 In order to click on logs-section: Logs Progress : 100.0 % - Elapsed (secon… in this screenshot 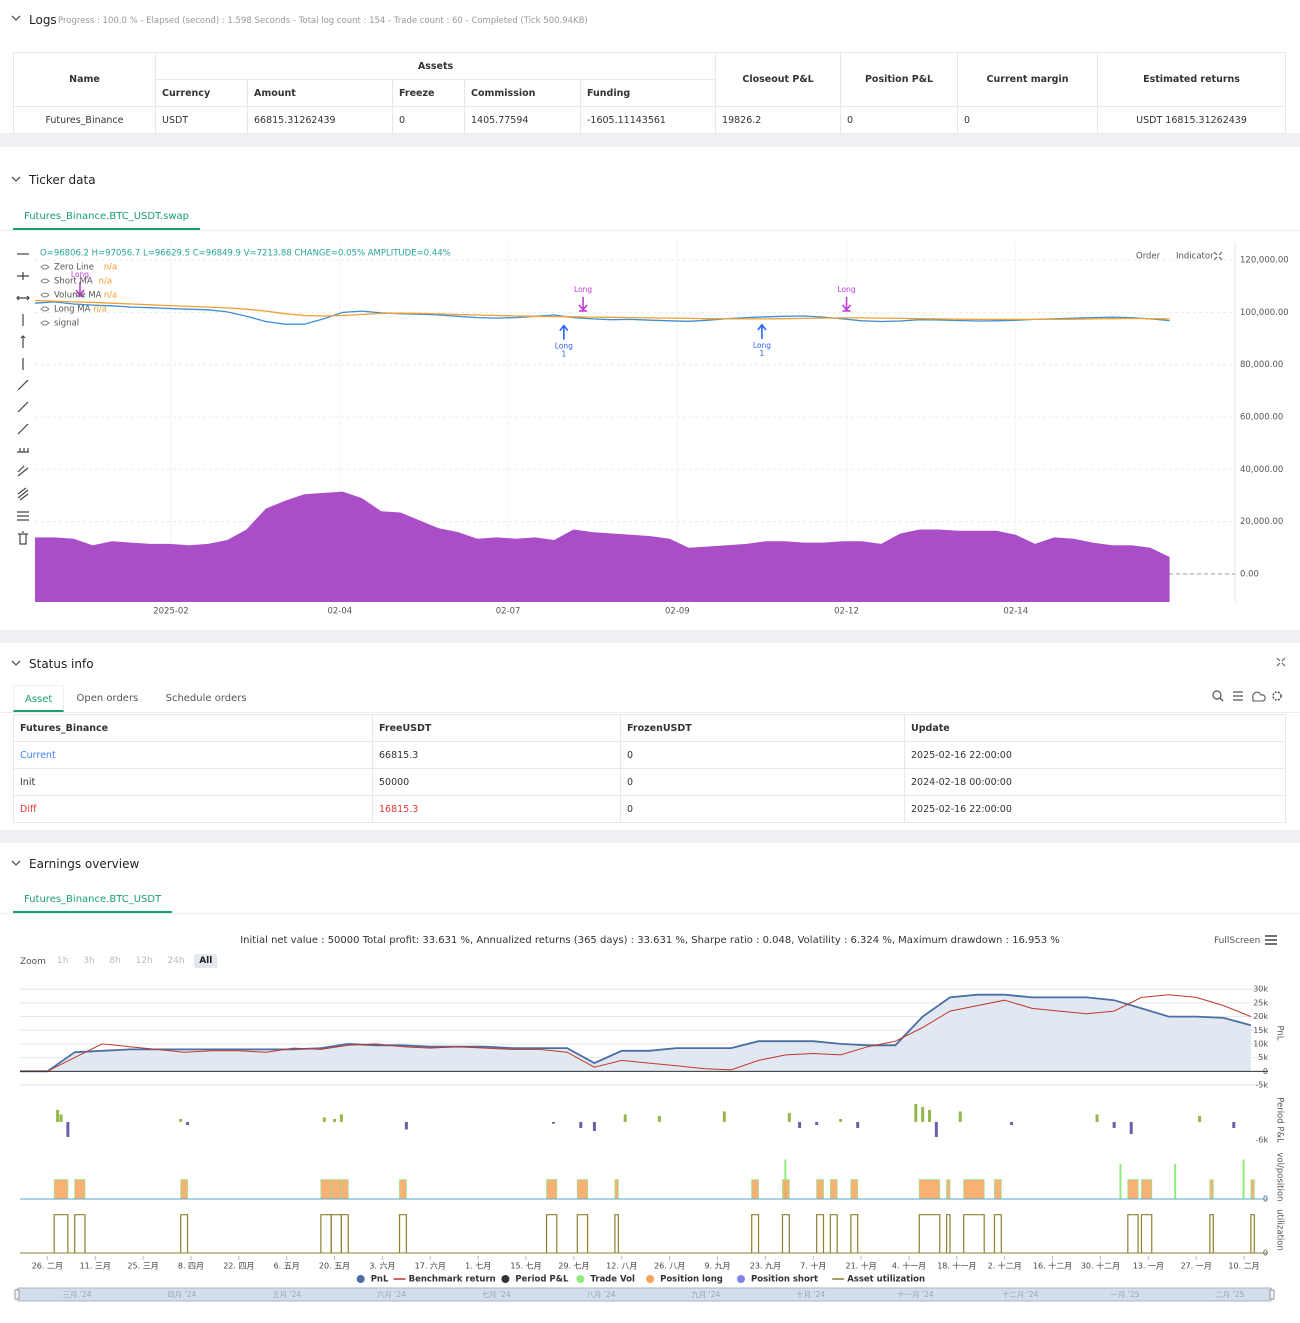, I will do `click(650, 67)`.